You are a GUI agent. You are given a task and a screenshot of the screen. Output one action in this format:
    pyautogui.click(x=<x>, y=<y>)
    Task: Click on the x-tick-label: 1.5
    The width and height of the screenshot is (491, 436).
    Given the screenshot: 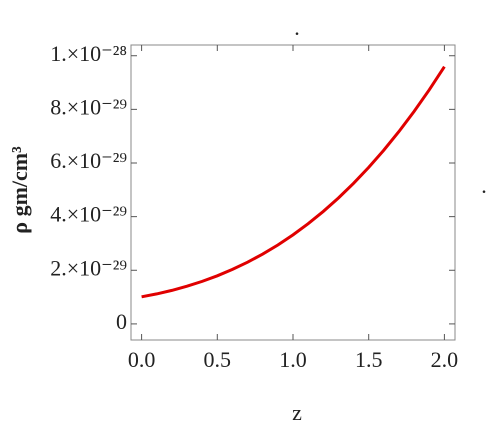 What is the action you would take?
    pyautogui.click(x=369, y=359)
    